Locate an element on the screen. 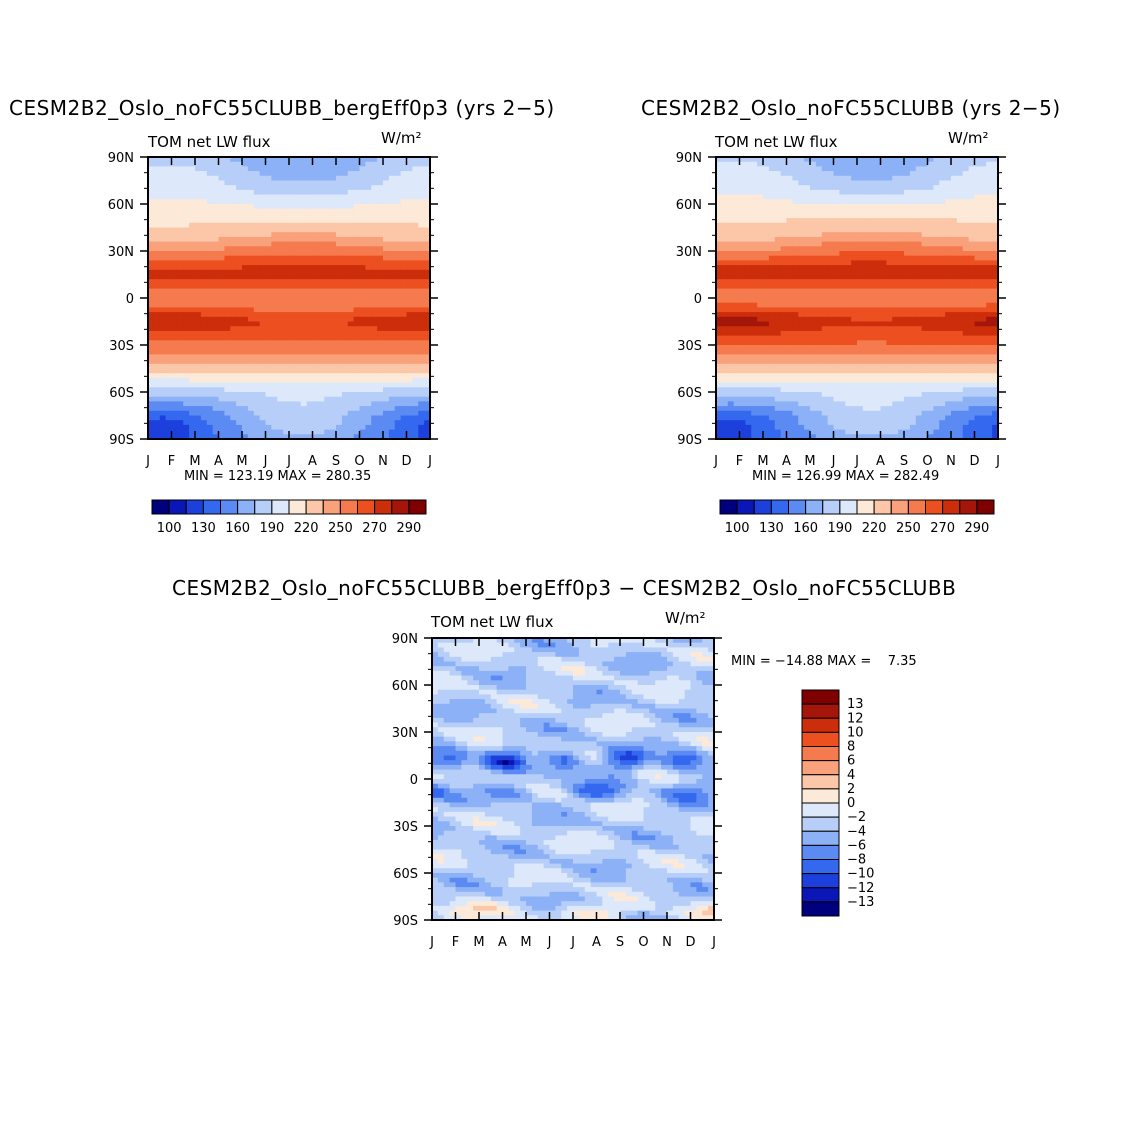 The width and height of the screenshot is (1146, 1146). x-tick-label: S is located at coordinates (336, 461).